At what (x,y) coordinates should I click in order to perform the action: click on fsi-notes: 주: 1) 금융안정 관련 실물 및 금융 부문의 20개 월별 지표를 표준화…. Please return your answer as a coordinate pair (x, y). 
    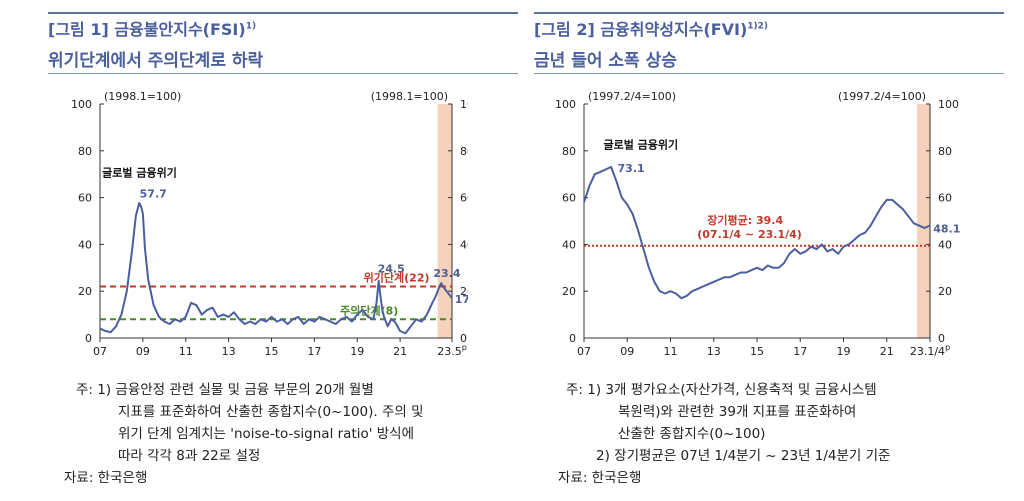
    Looking at the image, I should click on (244, 434).